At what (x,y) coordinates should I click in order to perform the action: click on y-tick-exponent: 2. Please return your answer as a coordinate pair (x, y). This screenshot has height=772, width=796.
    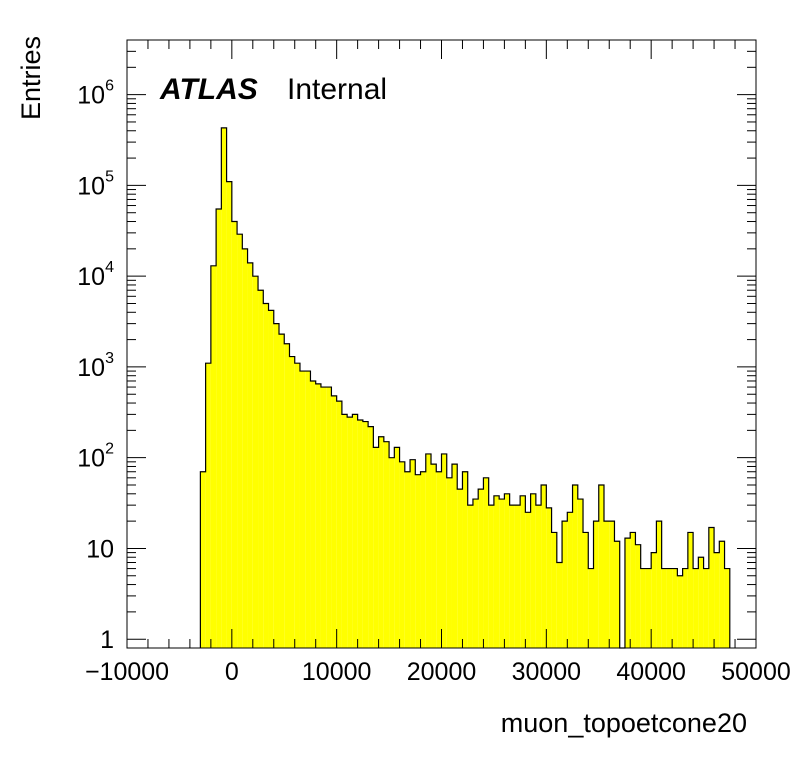
    Looking at the image, I should click on (109, 449).